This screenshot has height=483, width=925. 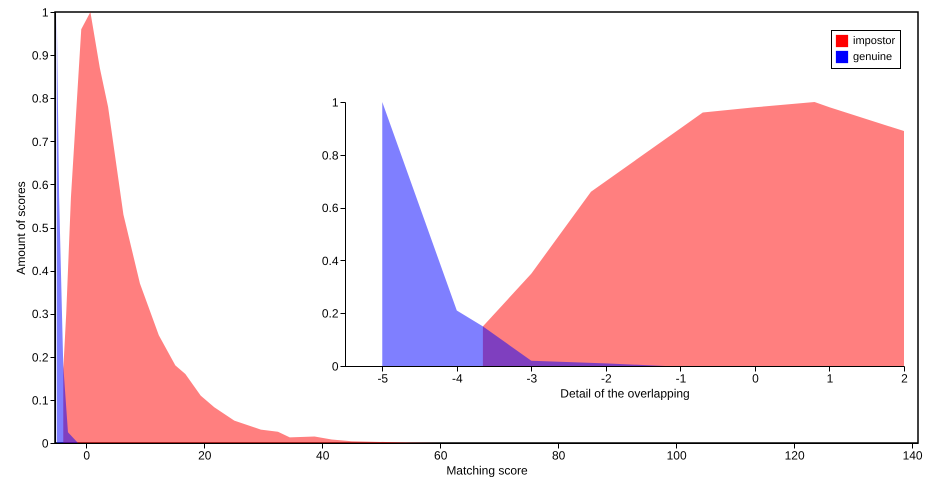 What do you see at coordinates (830, 379) in the screenshot?
I see `x-tick-label: 1` at bounding box center [830, 379].